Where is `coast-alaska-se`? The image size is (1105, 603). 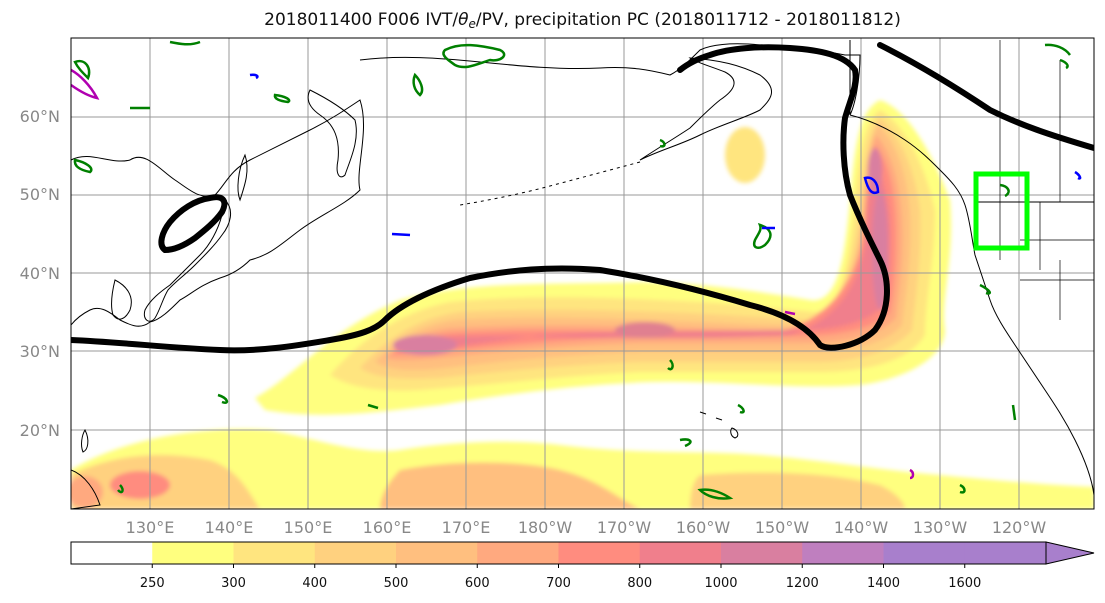 coast-alaska-se is located at coordinates (971, 305).